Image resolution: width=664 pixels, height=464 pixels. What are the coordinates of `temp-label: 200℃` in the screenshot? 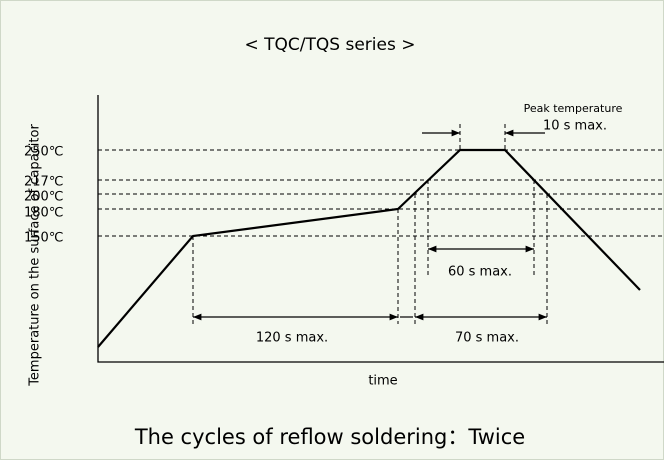 It's located at (43, 197).